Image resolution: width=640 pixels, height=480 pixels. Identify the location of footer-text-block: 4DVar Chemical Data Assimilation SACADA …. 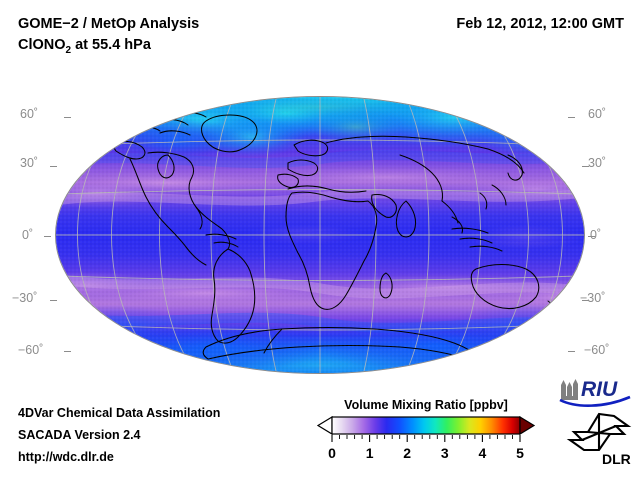
(119, 435).